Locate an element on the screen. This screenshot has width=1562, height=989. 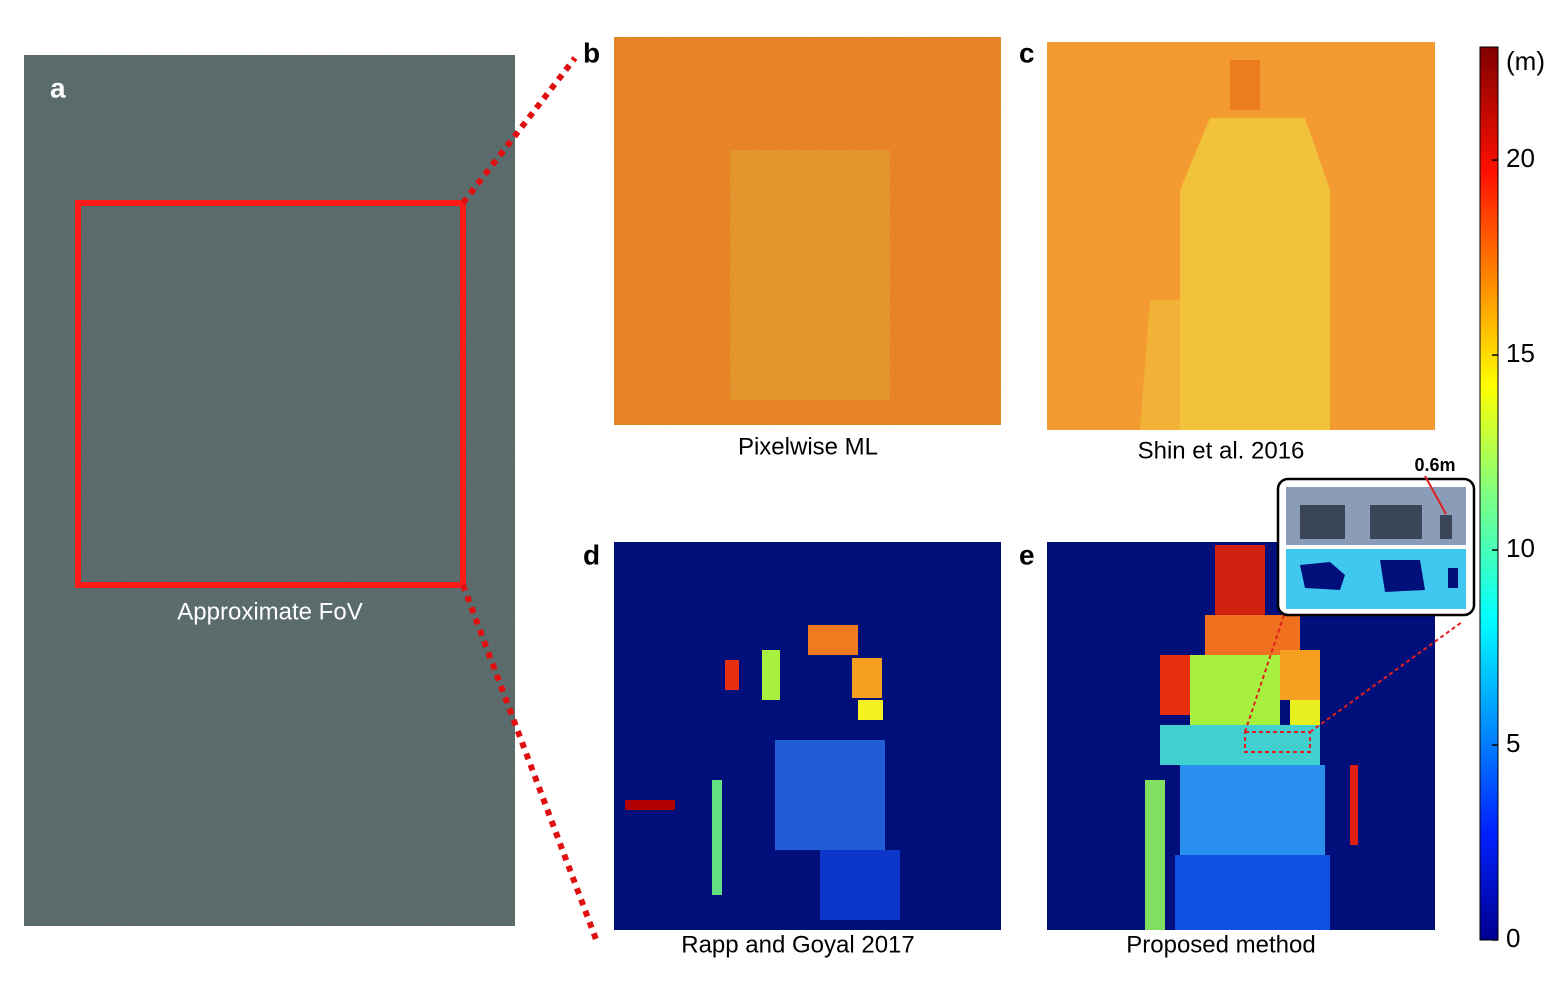
panel-letter: c is located at coordinates (1027, 52).